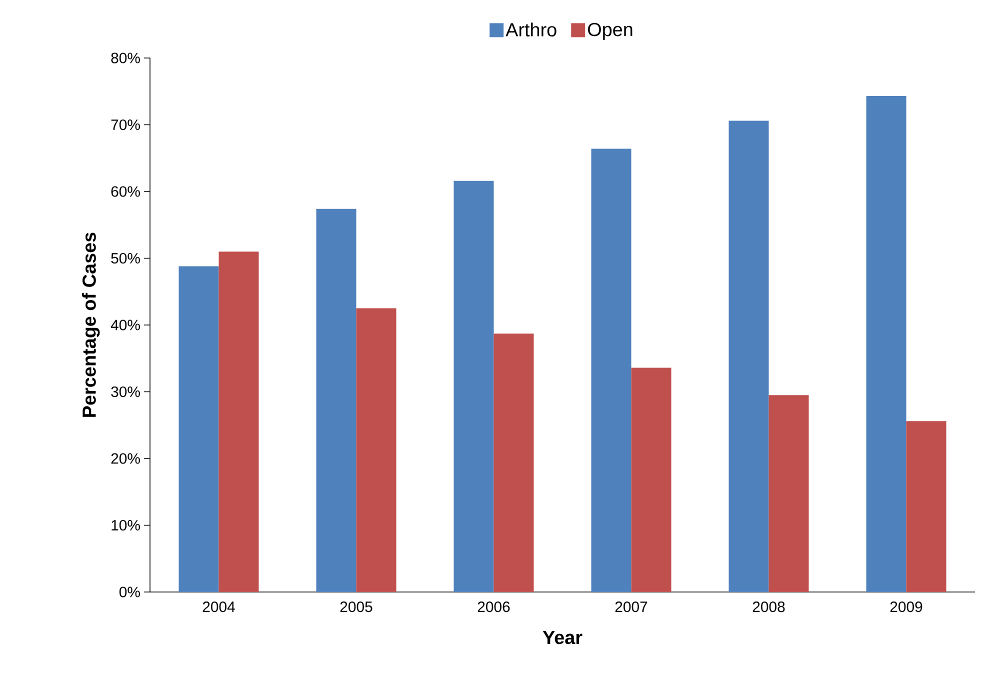 This screenshot has width=981, height=690. Describe the element at coordinates (129, 592) in the screenshot. I see `y-tick-label: 0%` at that location.